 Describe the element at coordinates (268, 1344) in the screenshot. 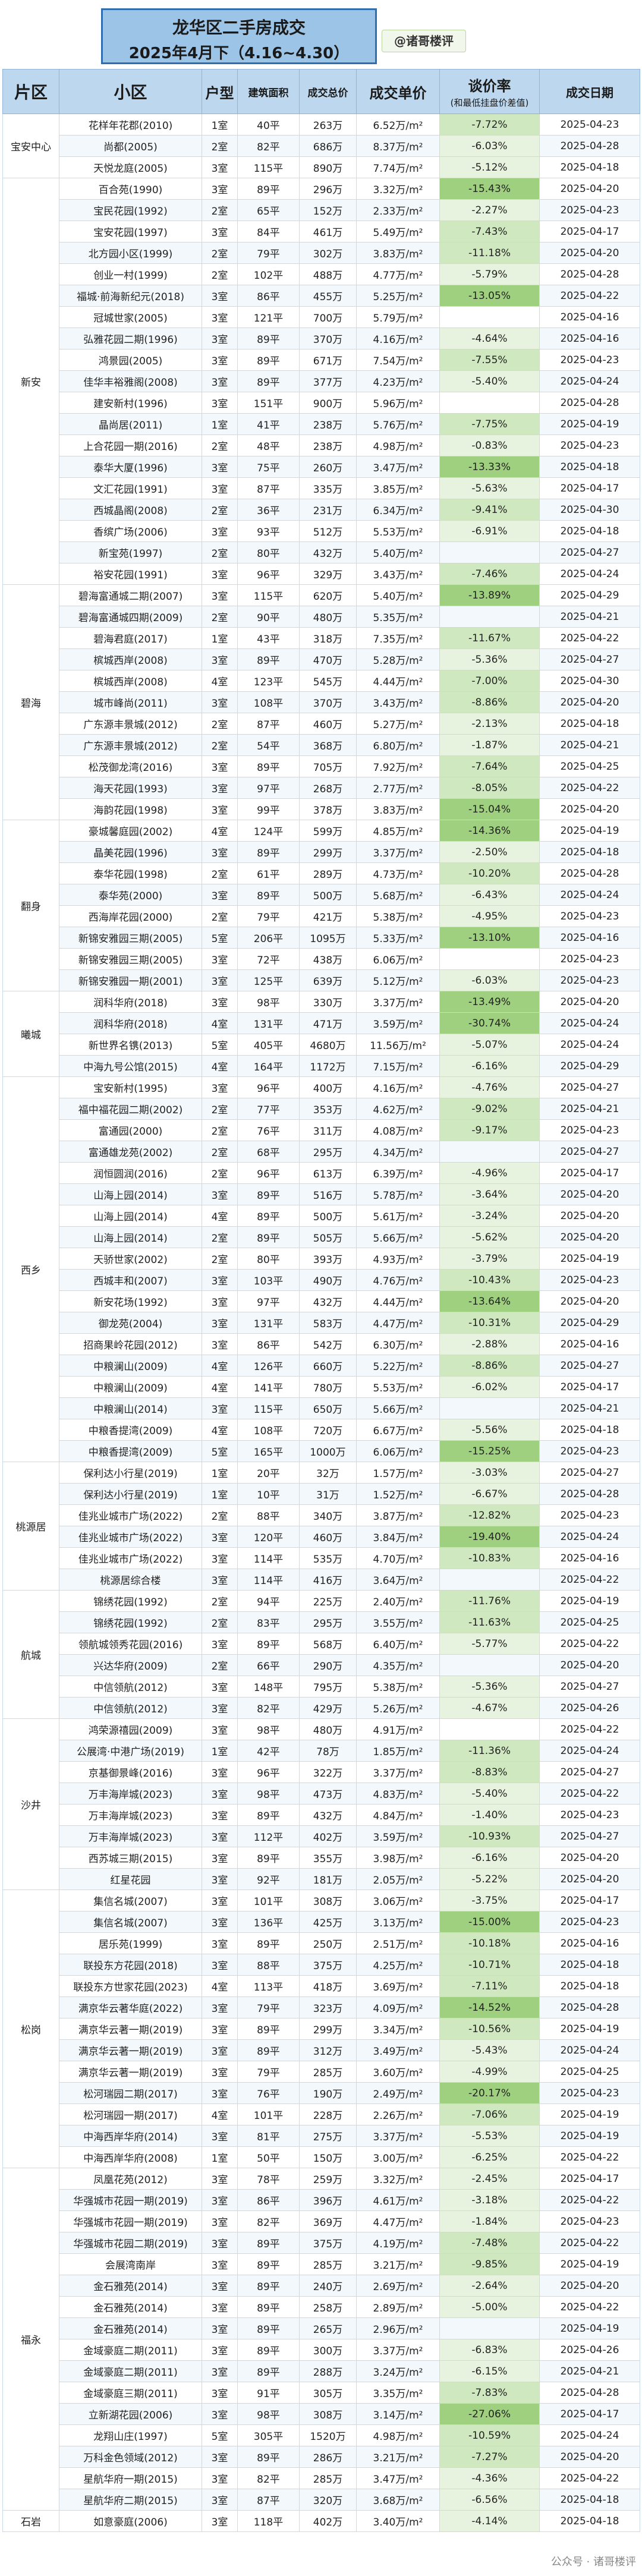

I see `area-cell: 86平` at that location.